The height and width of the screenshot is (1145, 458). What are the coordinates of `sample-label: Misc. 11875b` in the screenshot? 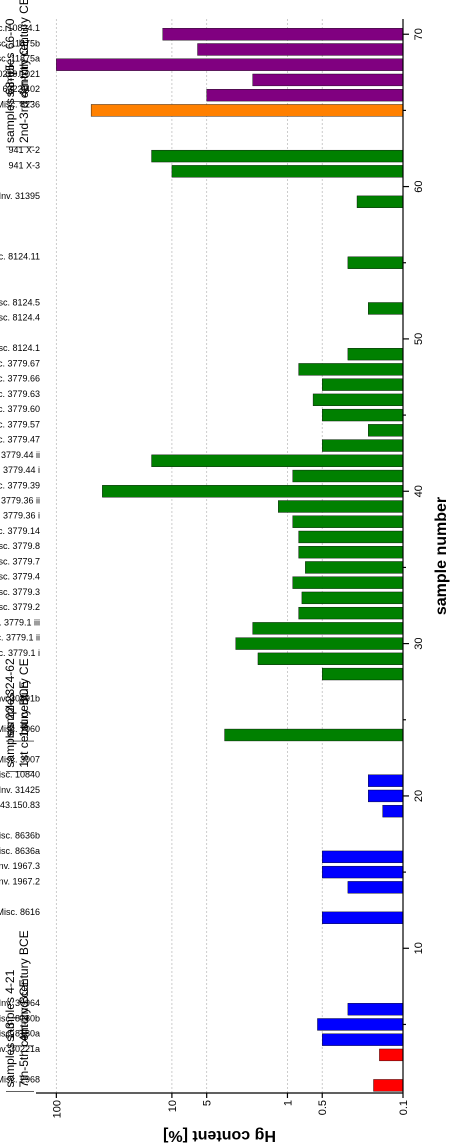 It's located at (20, 43).